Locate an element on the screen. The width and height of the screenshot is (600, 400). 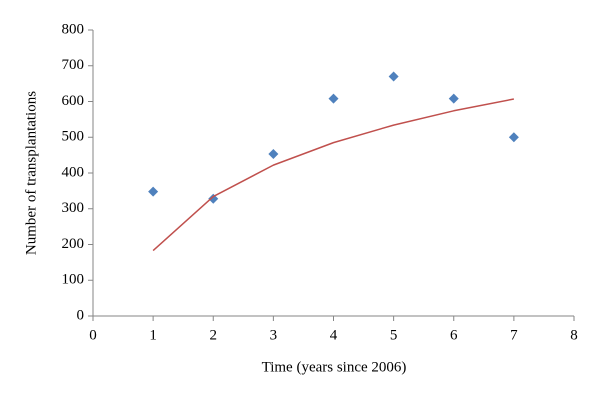
x-tick-label: 5 is located at coordinates (394, 335).